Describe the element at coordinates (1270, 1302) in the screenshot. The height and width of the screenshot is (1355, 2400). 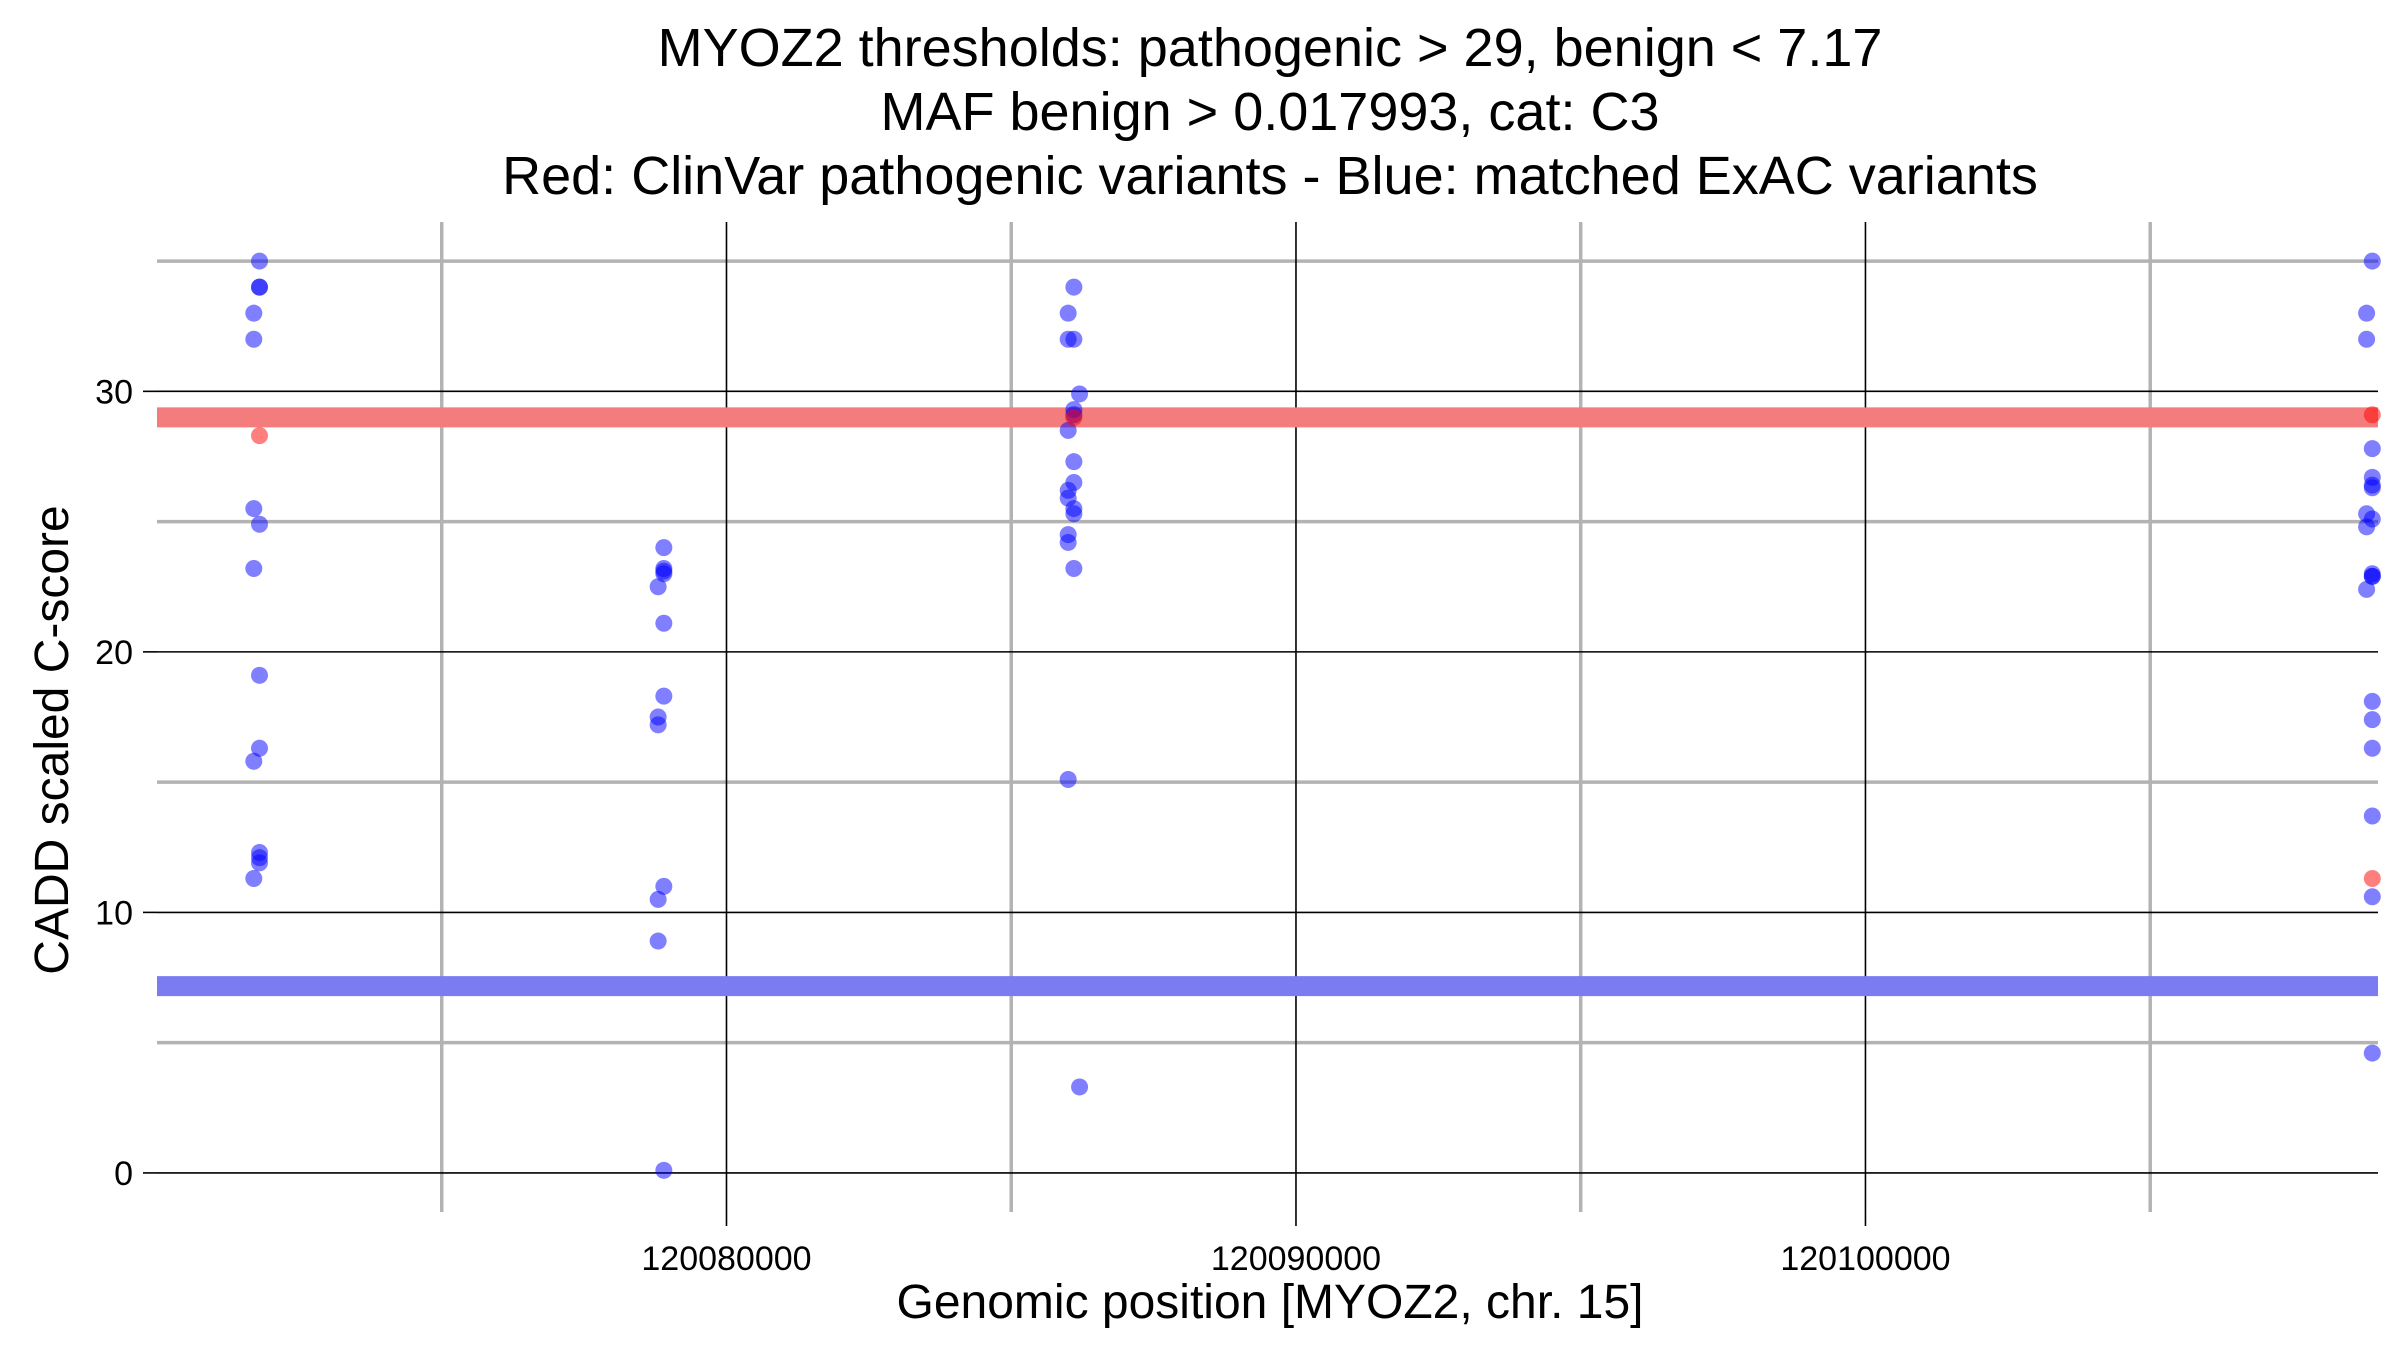
I see `x-axis-label: Genomic position [MYOZ2, chr. 15]` at that location.